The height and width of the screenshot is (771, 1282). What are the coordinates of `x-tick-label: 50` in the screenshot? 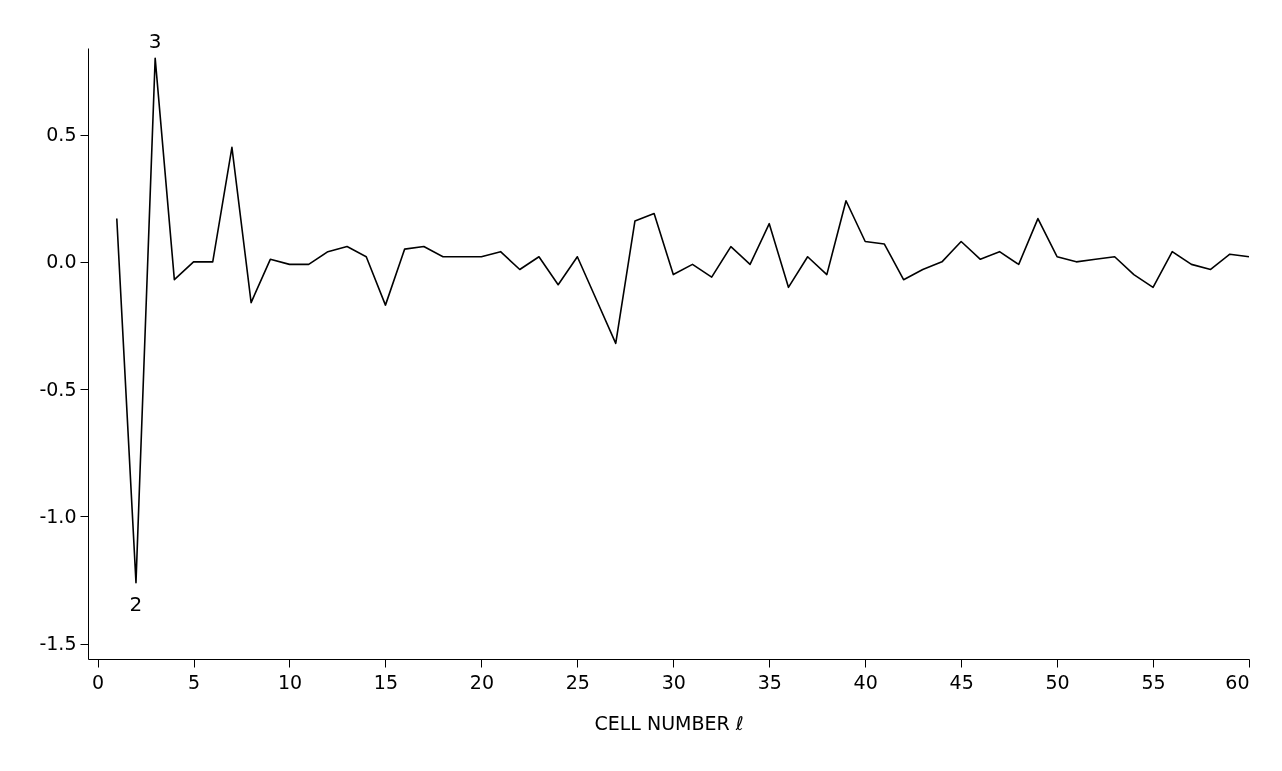 It's located at (1057, 681).